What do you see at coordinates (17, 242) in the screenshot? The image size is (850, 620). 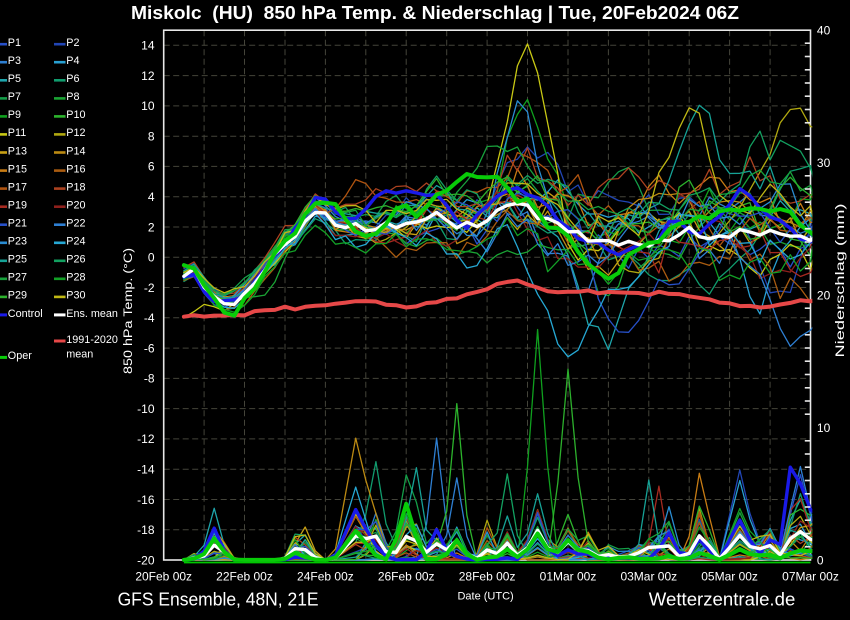 I see `svg-text: P23` at bounding box center [17, 242].